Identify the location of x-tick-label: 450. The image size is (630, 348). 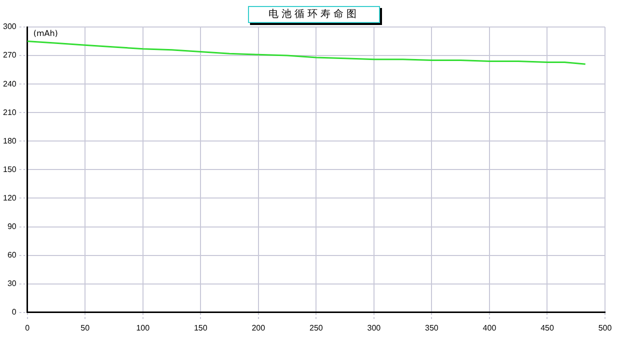
(547, 327).